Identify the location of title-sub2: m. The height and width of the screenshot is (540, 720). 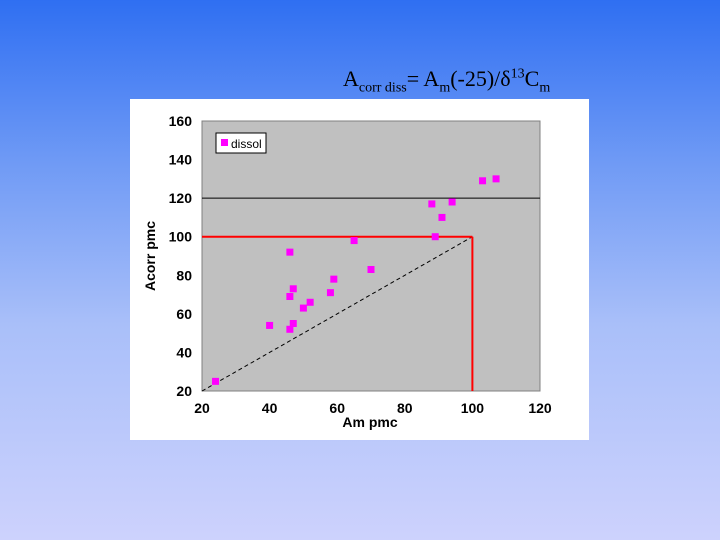
(445, 88).